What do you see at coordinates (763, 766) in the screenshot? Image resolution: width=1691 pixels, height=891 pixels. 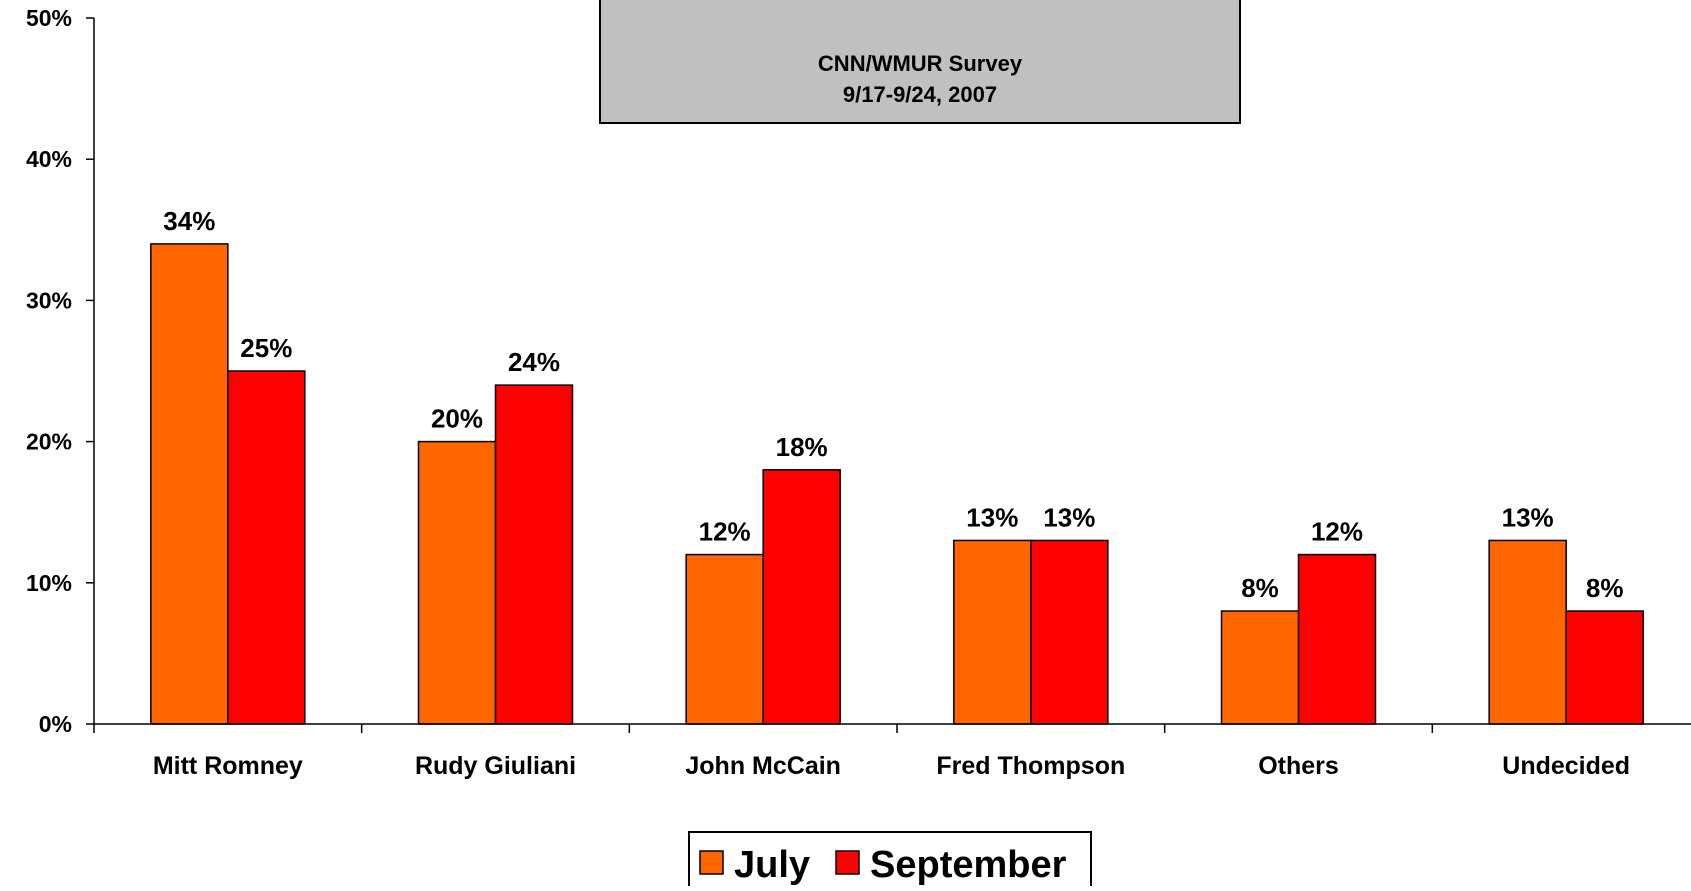 I see `x-tick-label: John McCain` at bounding box center [763, 766].